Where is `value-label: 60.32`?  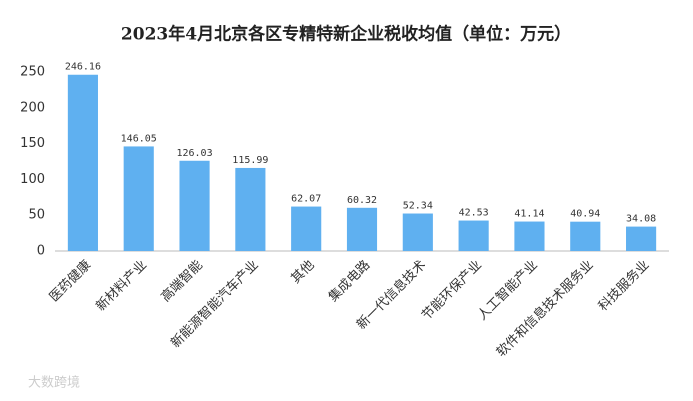
value-label: 60.32 is located at coordinates (362, 200).